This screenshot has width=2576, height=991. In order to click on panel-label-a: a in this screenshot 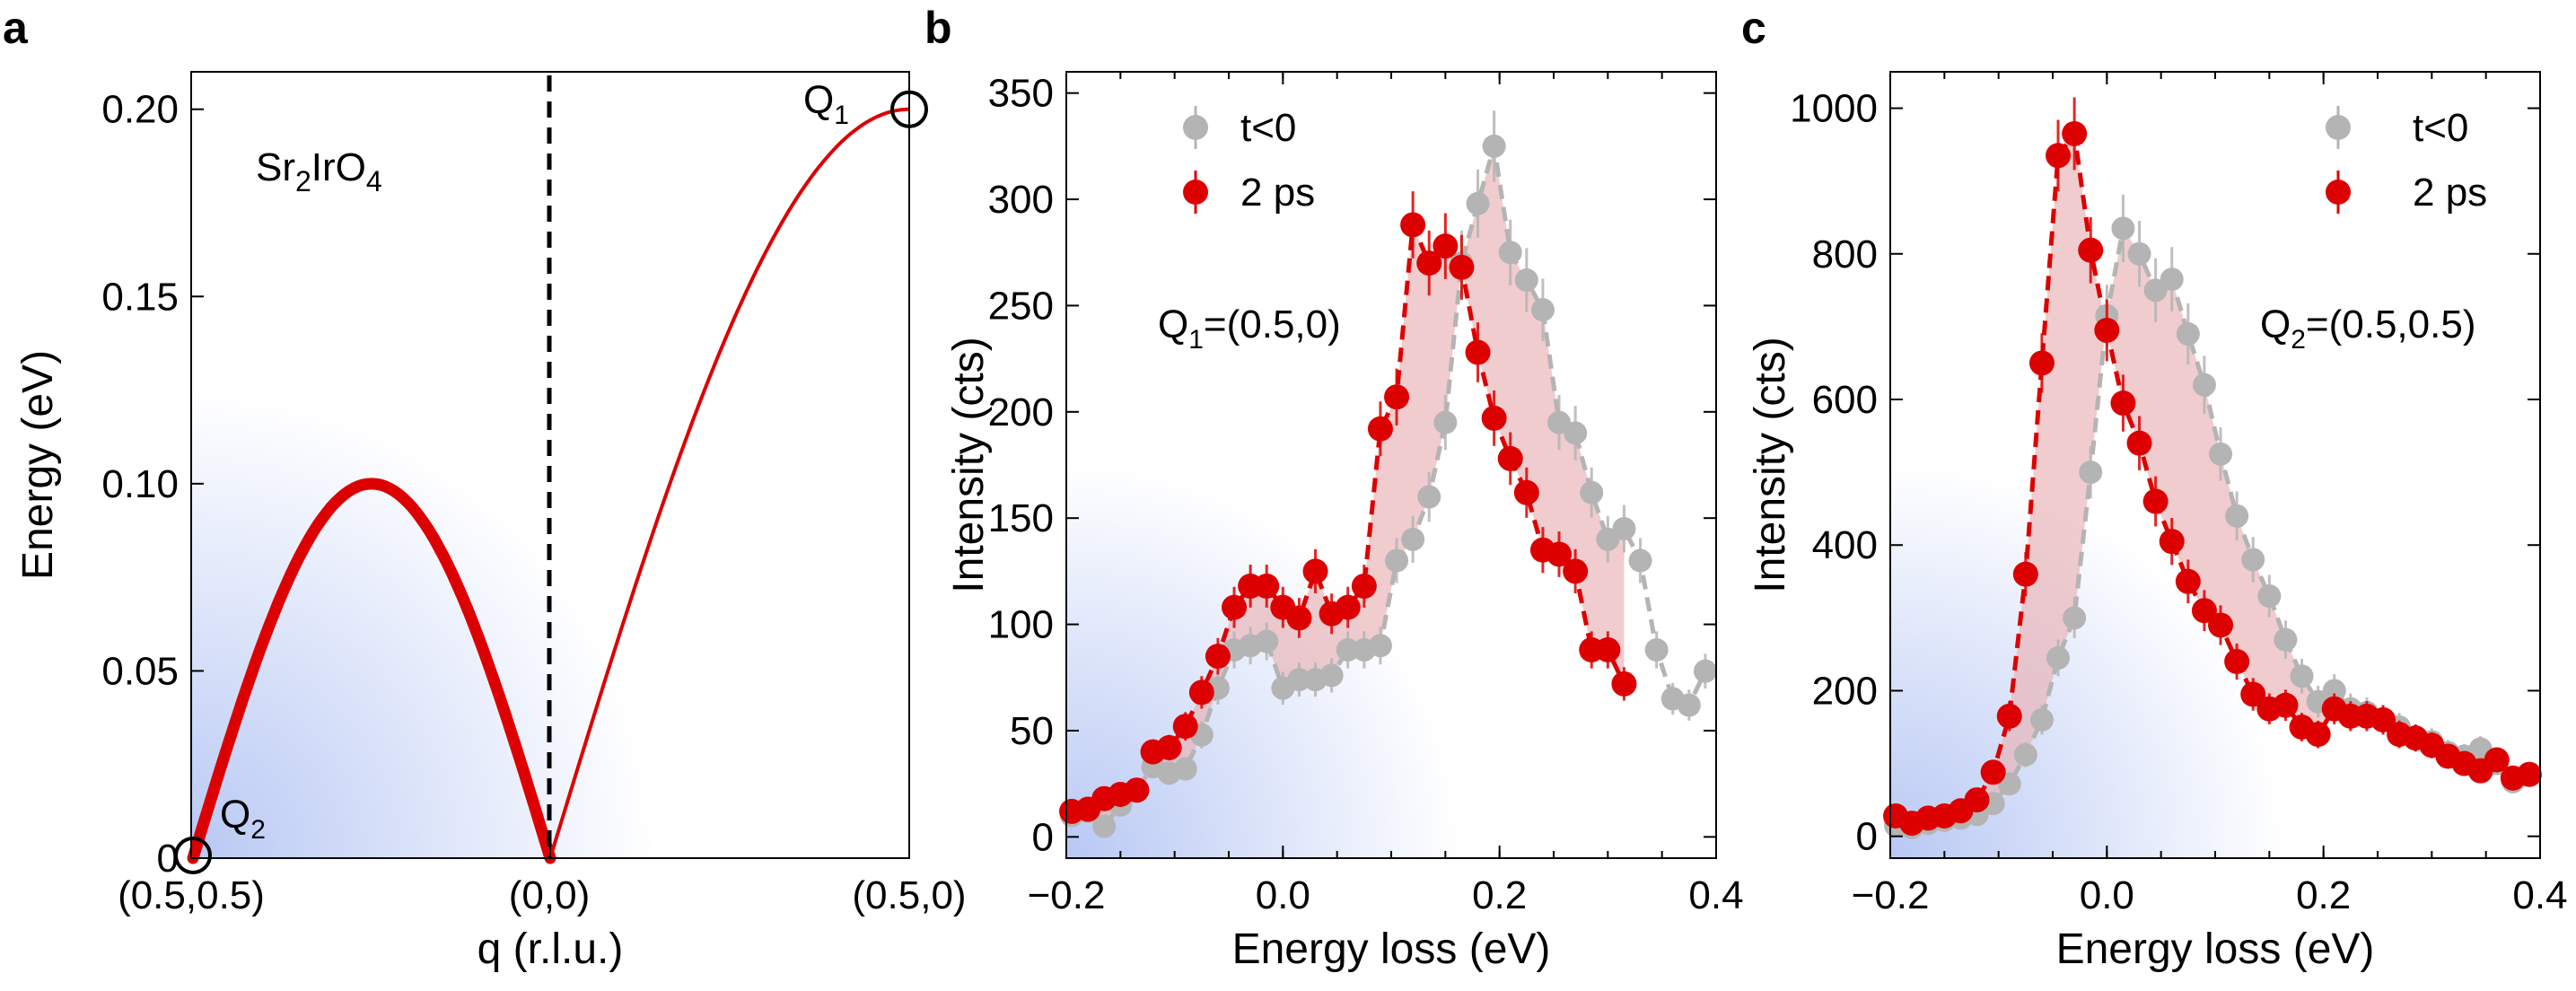, I will do `click(16, 28)`.